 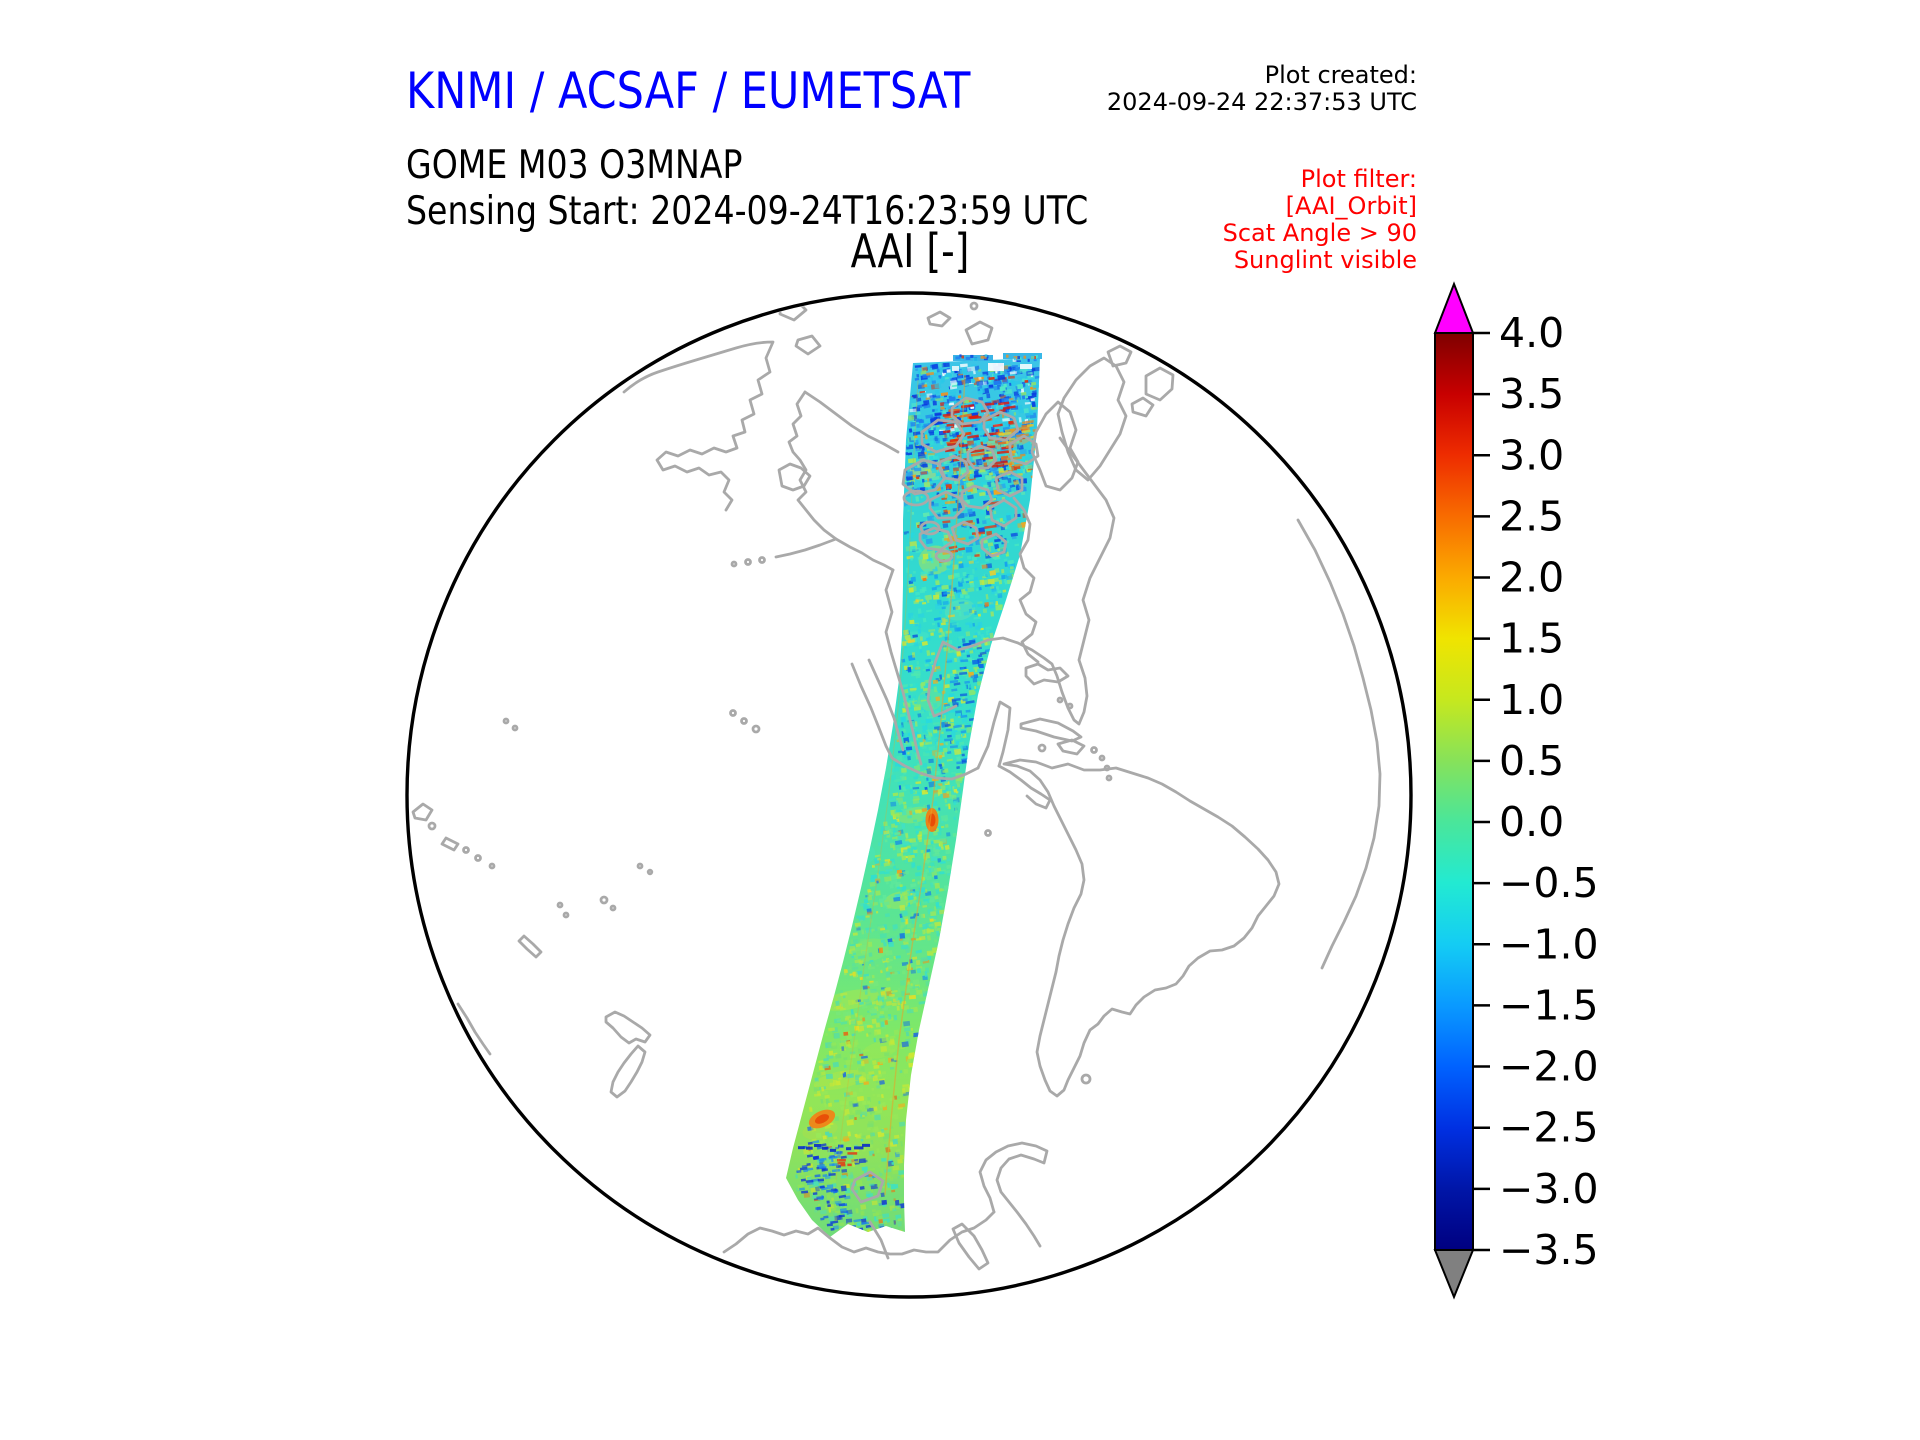 I want to click on plot-created-time: 2024-09-24 22:37:53 UTC, so click(x=1261, y=102).